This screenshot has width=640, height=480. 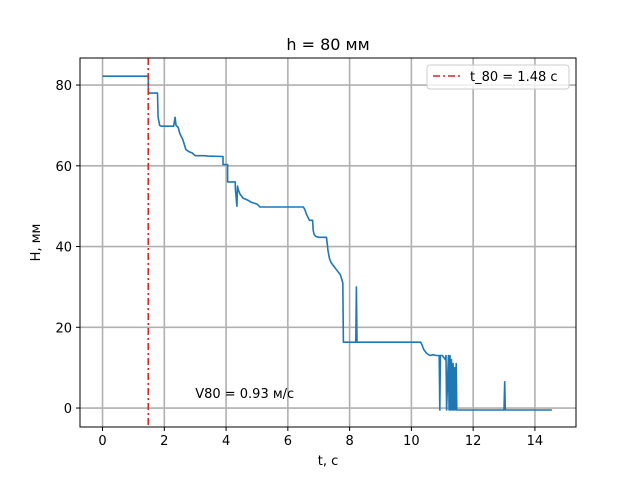 I want to click on x-tick-label: 2, so click(x=164, y=441).